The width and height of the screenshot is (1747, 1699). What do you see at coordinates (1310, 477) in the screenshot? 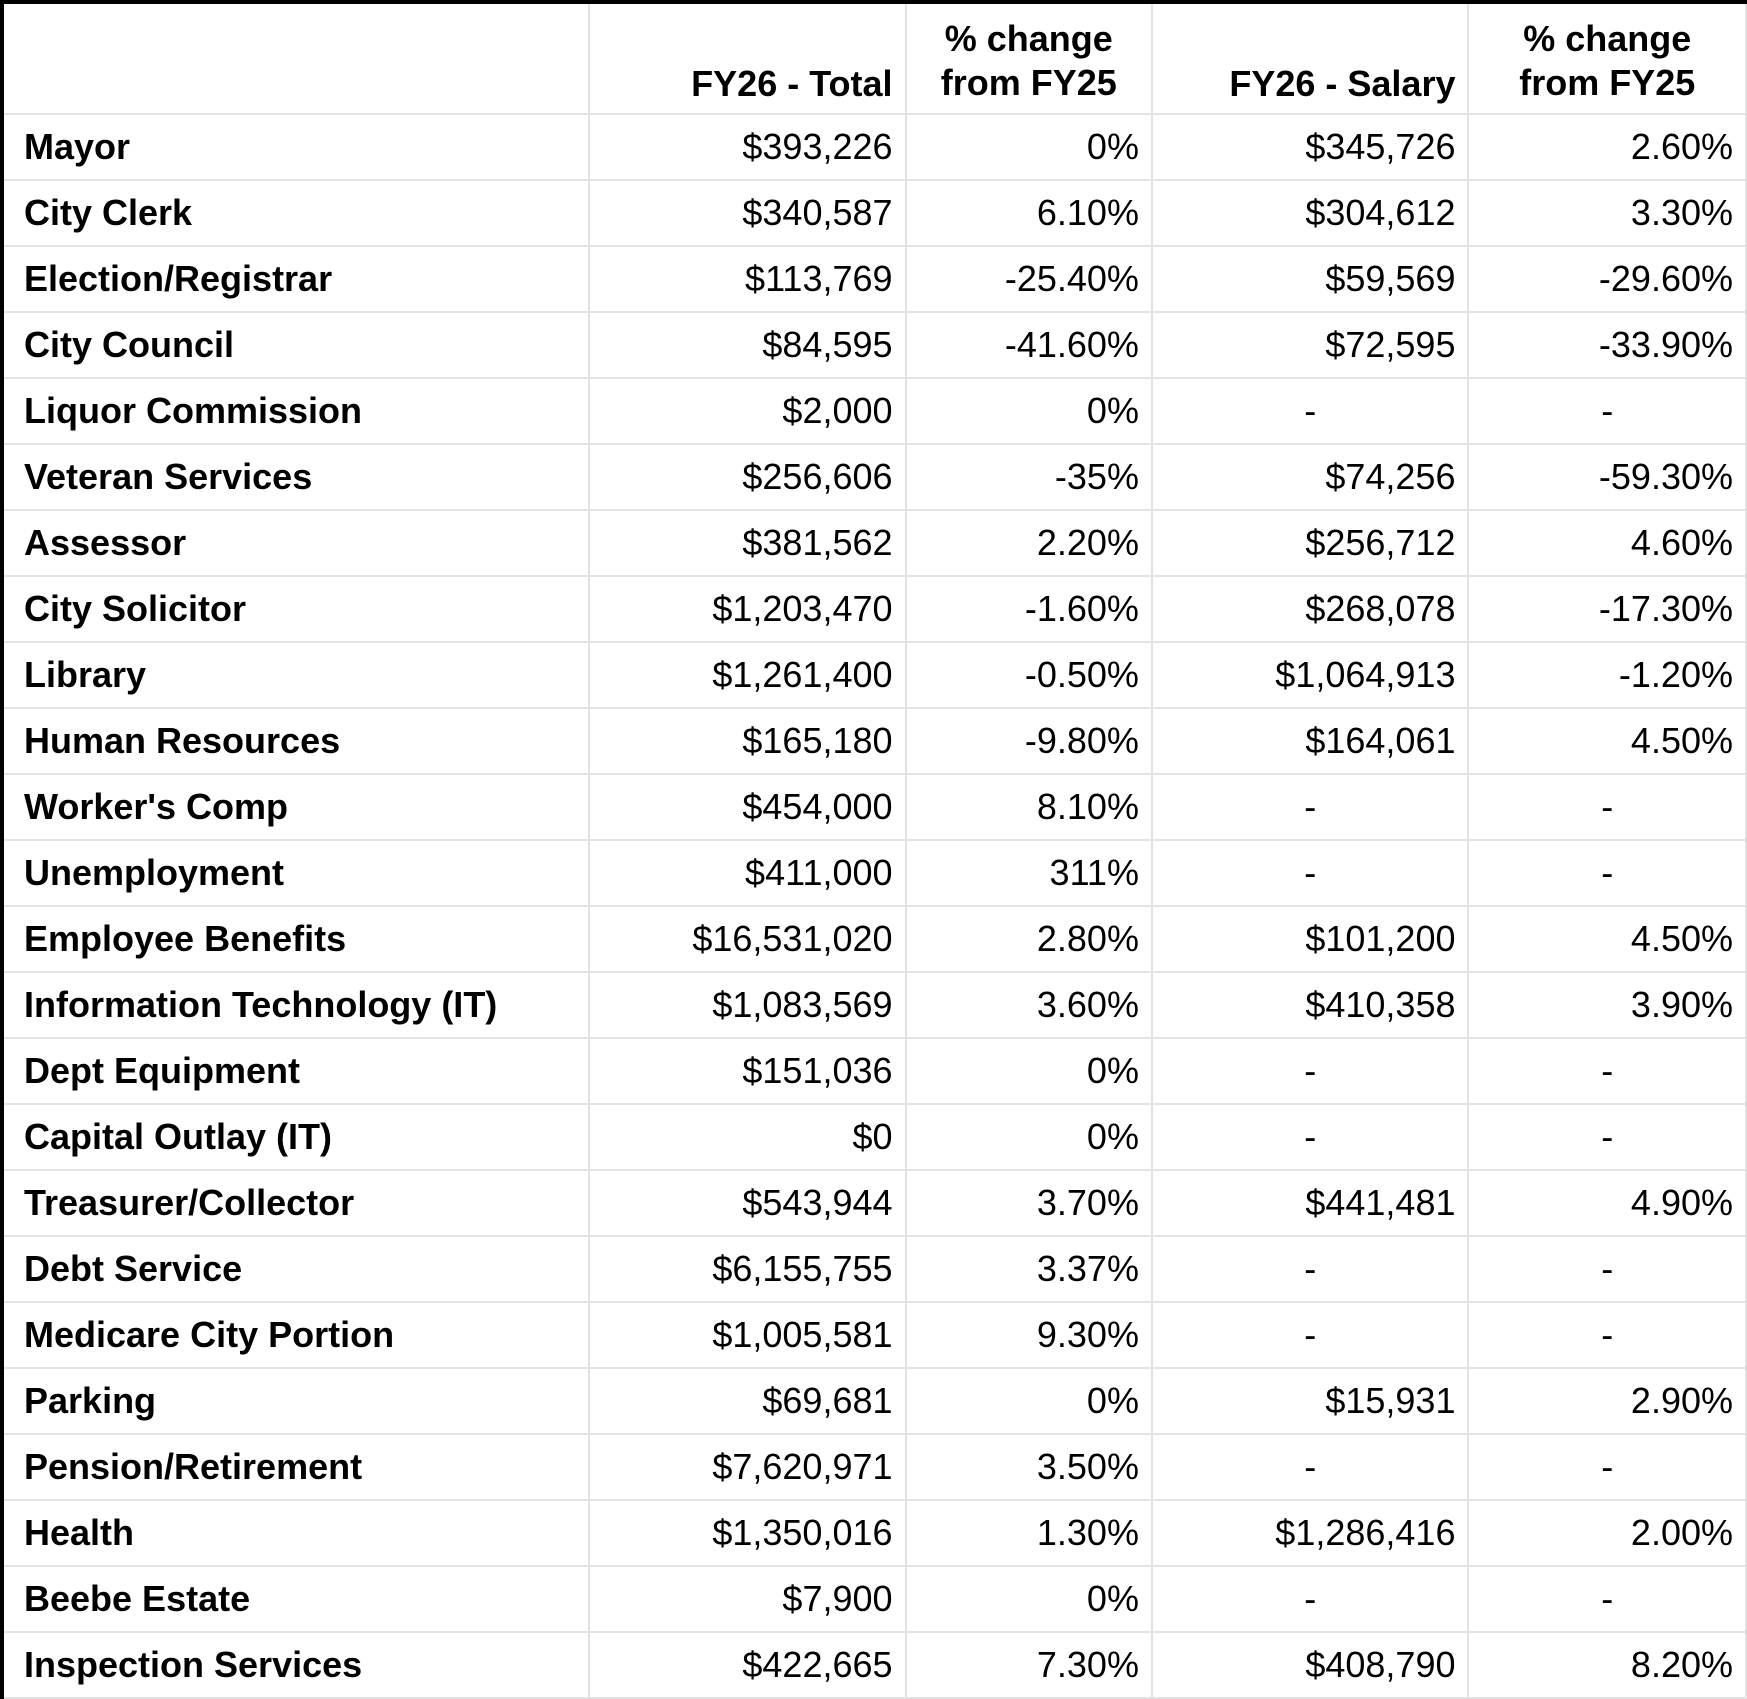
I see `salary-cell: $74,256` at bounding box center [1310, 477].